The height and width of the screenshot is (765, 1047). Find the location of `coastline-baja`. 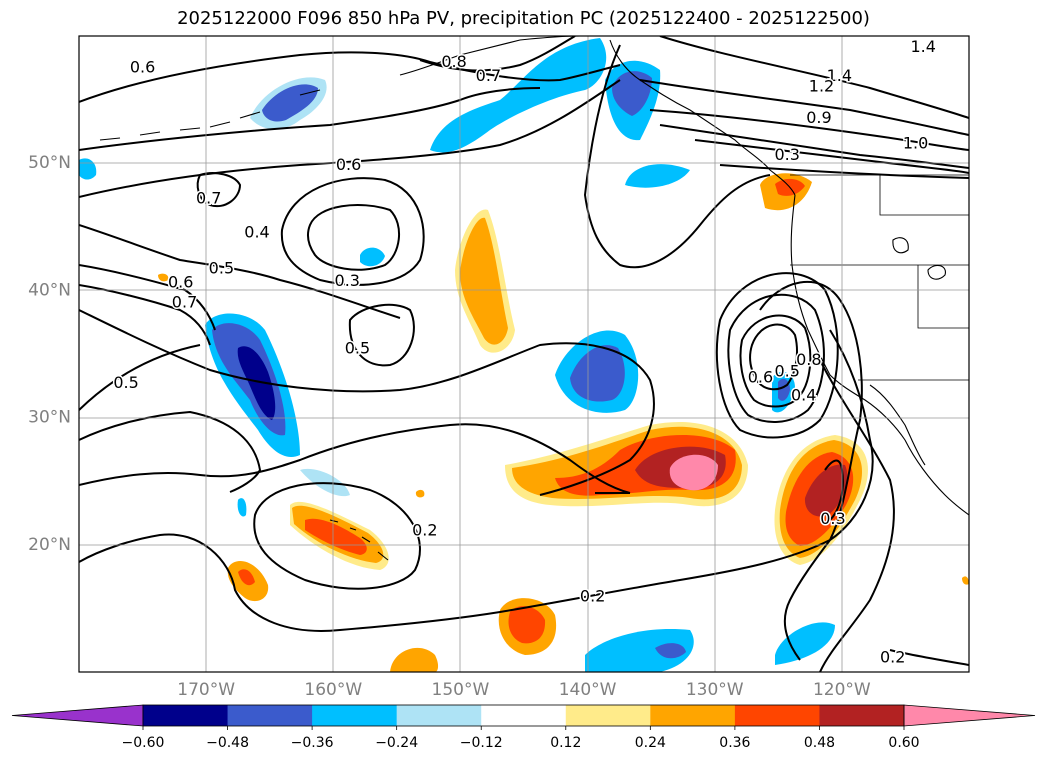

coastline-baja is located at coordinates (897, 425).